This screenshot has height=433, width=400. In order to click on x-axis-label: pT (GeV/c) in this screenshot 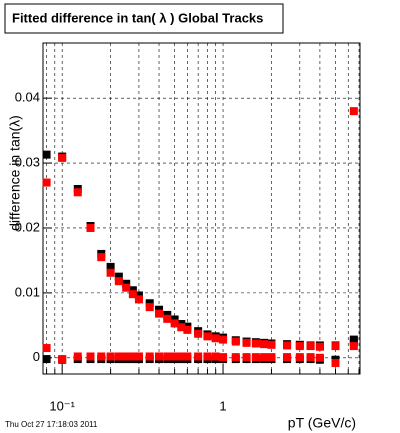, I will do `click(322, 423)`.